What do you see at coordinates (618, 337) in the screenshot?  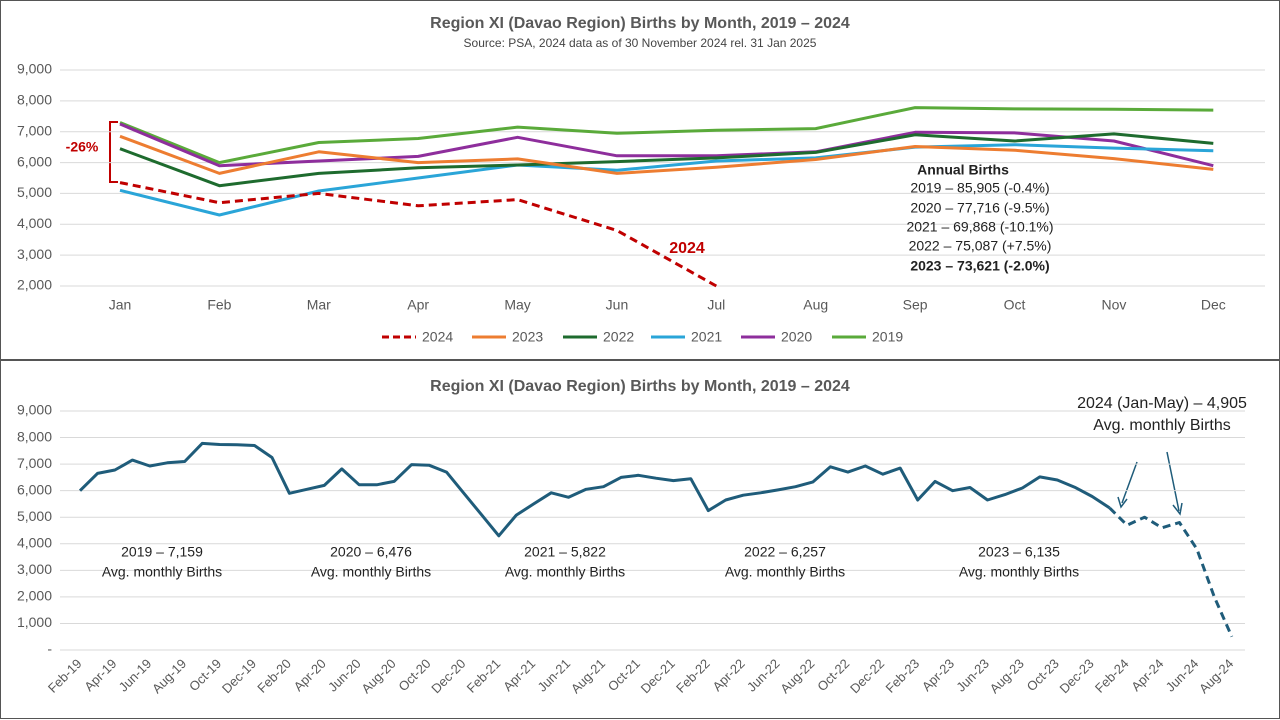 I see `legend-label: 2022` at bounding box center [618, 337].